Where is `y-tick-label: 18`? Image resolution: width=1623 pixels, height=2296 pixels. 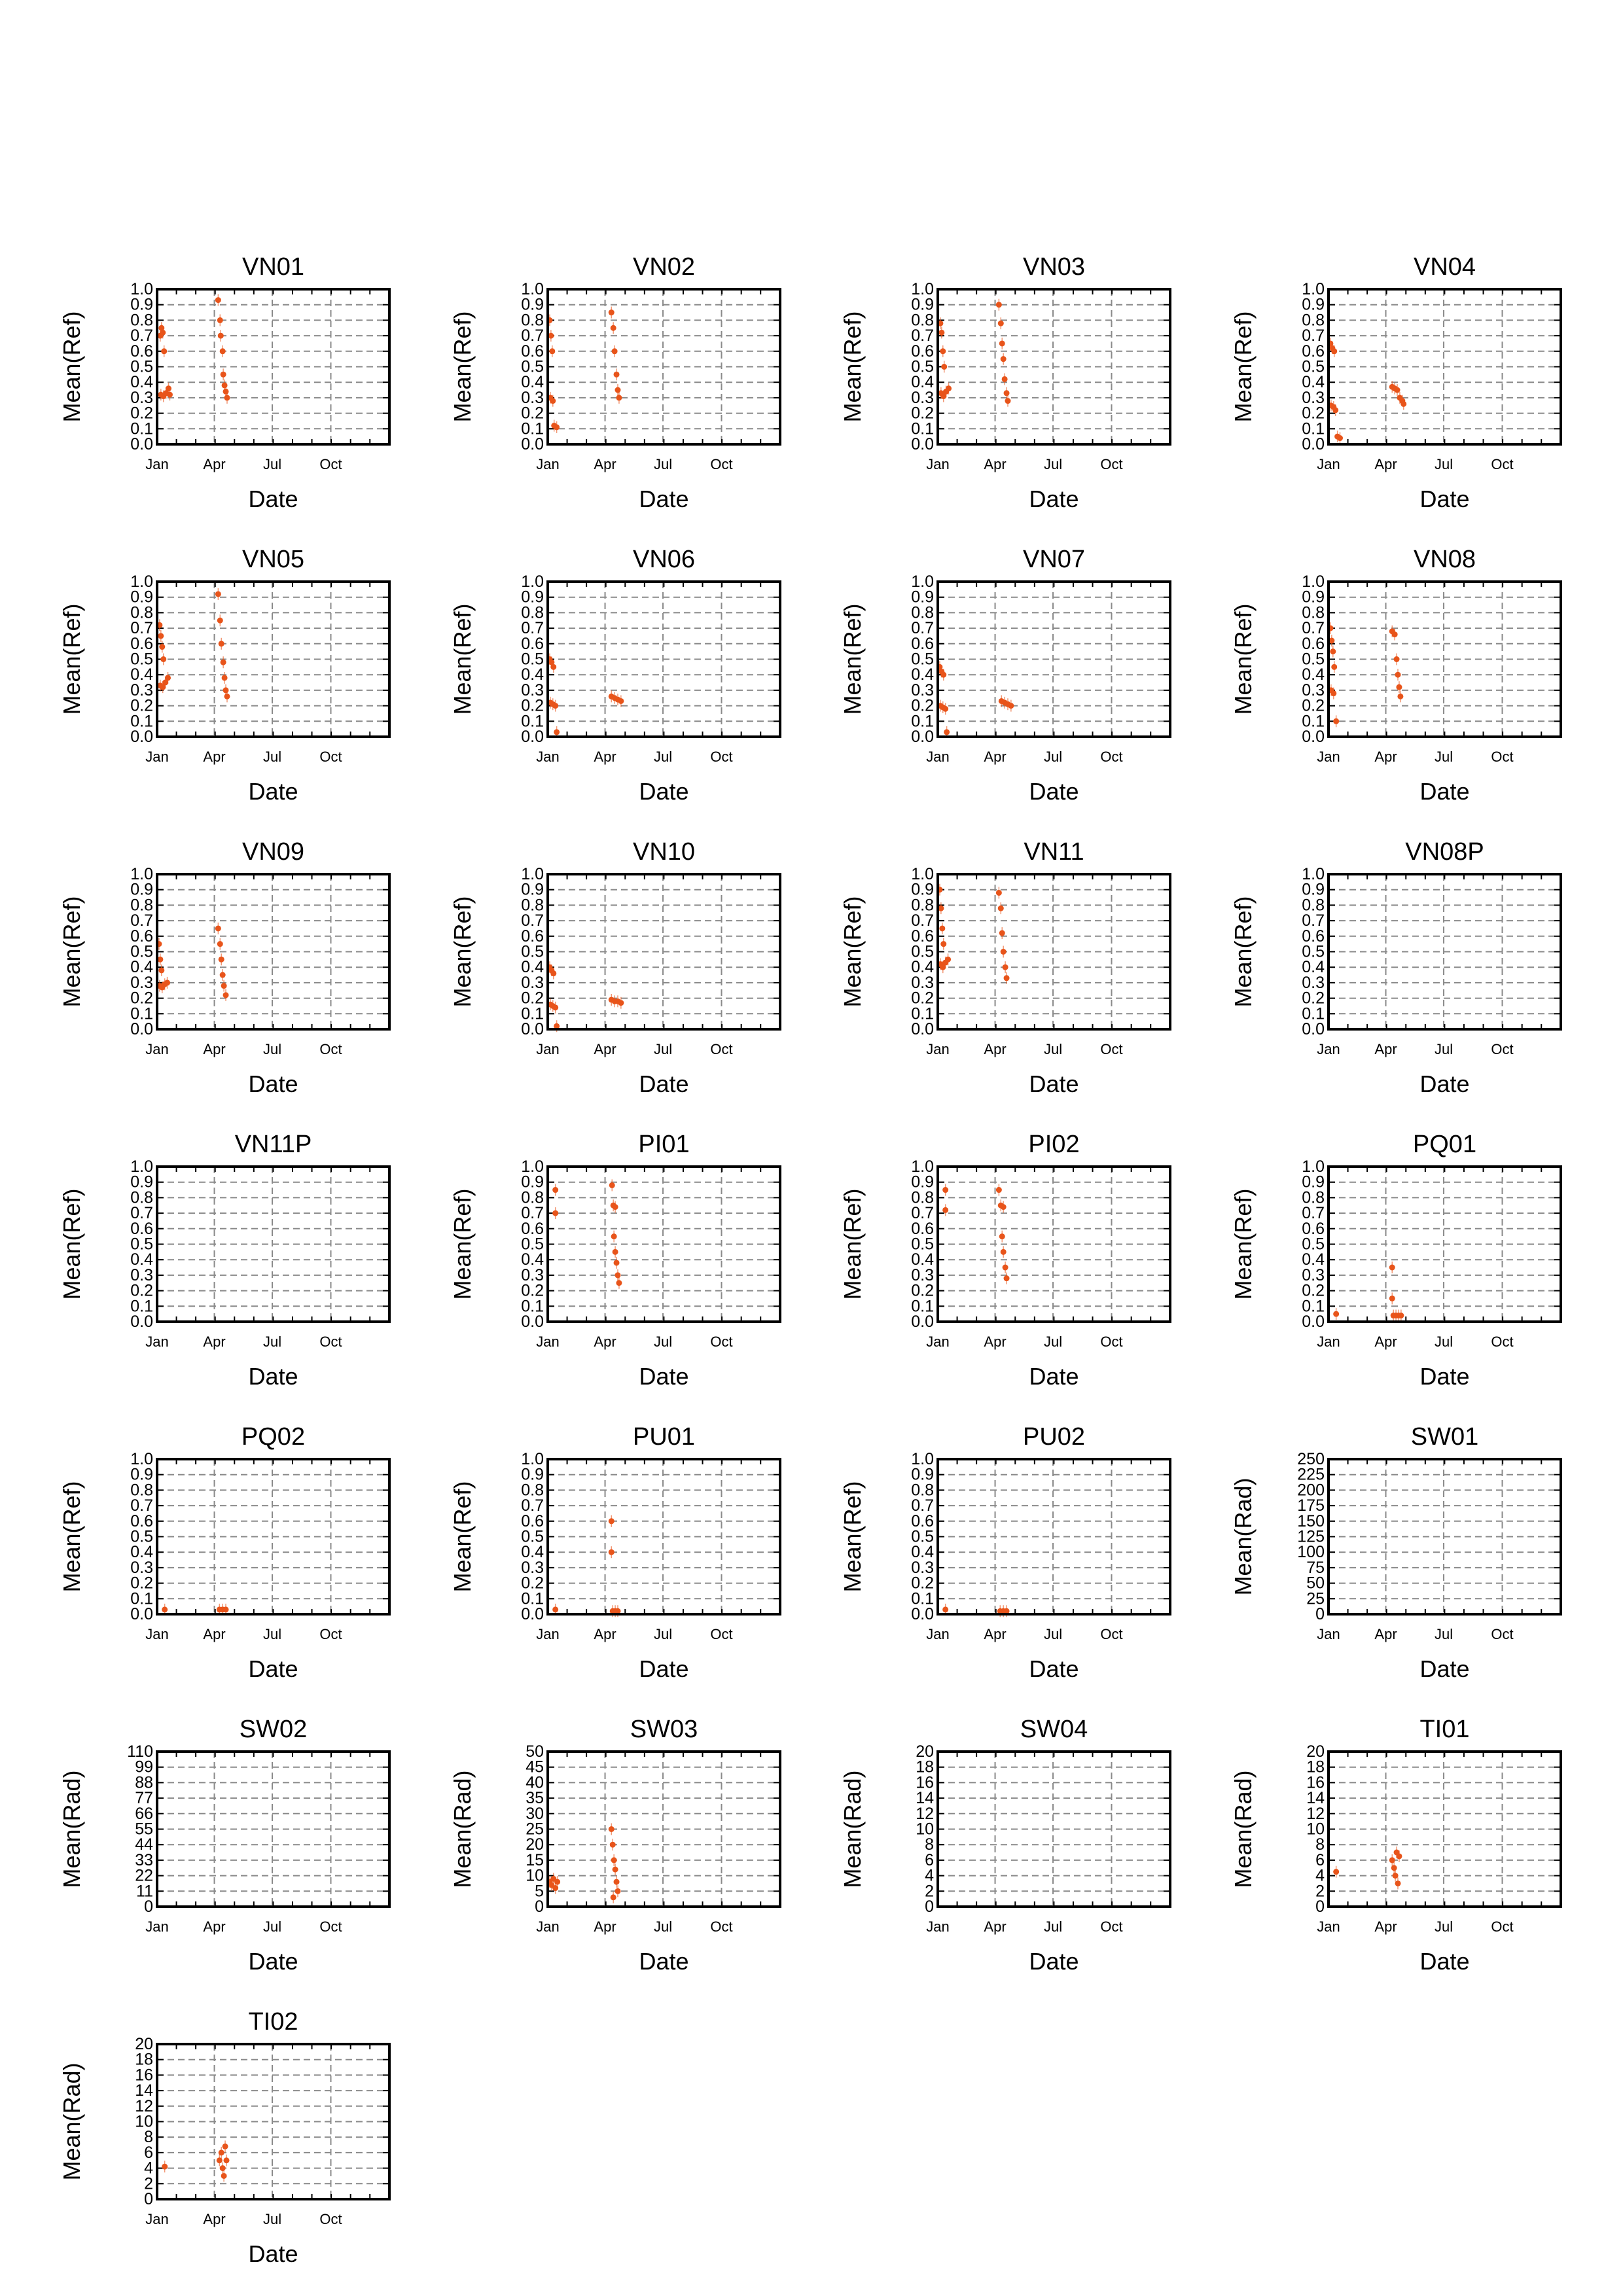
y-tick-label: 18 is located at coordinates (925, 1767).